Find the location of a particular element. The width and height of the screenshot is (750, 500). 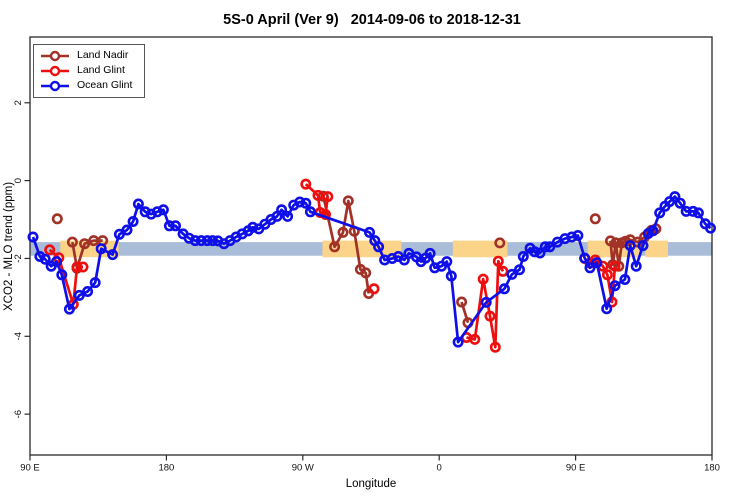

y-tick-label: -4 is located at coordinates (18, 336).